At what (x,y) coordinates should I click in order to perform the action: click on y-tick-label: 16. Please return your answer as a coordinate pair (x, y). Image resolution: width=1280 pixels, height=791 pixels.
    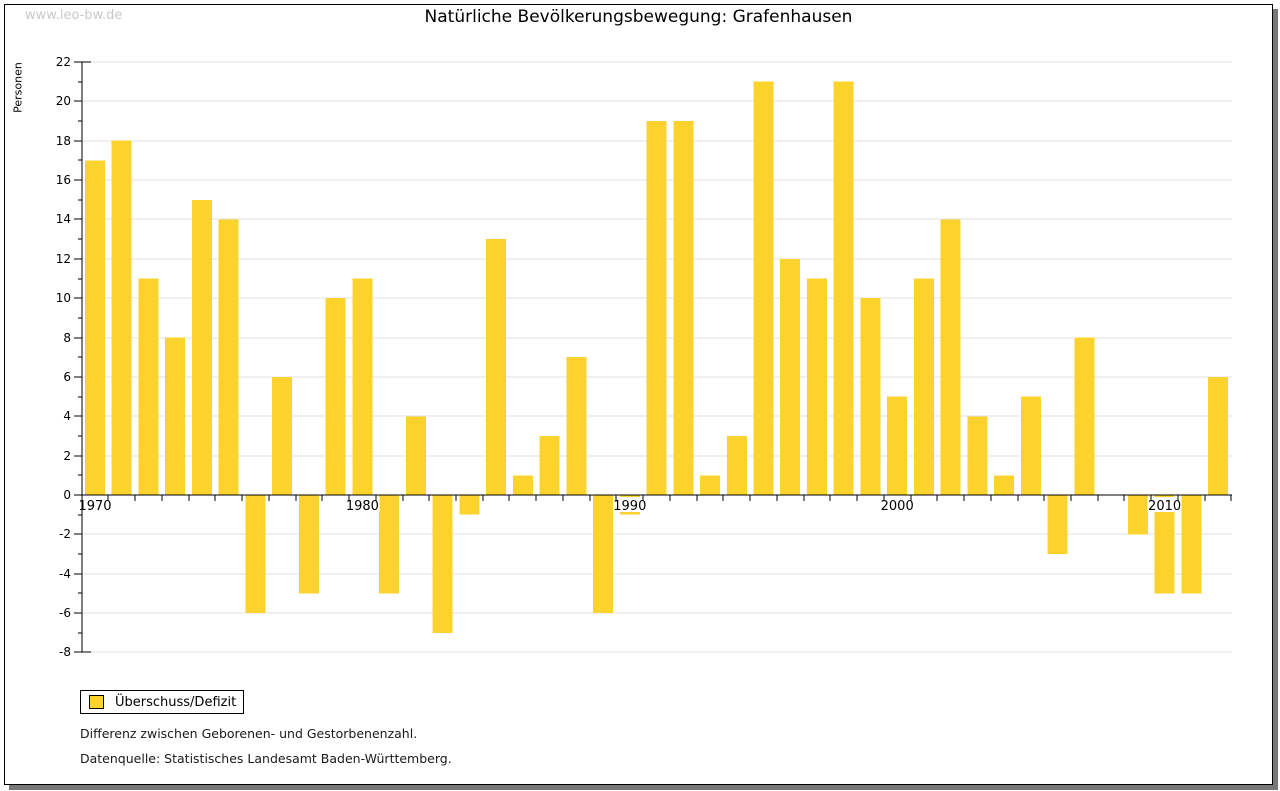
    Looking at the image, I should click on (63, 180).